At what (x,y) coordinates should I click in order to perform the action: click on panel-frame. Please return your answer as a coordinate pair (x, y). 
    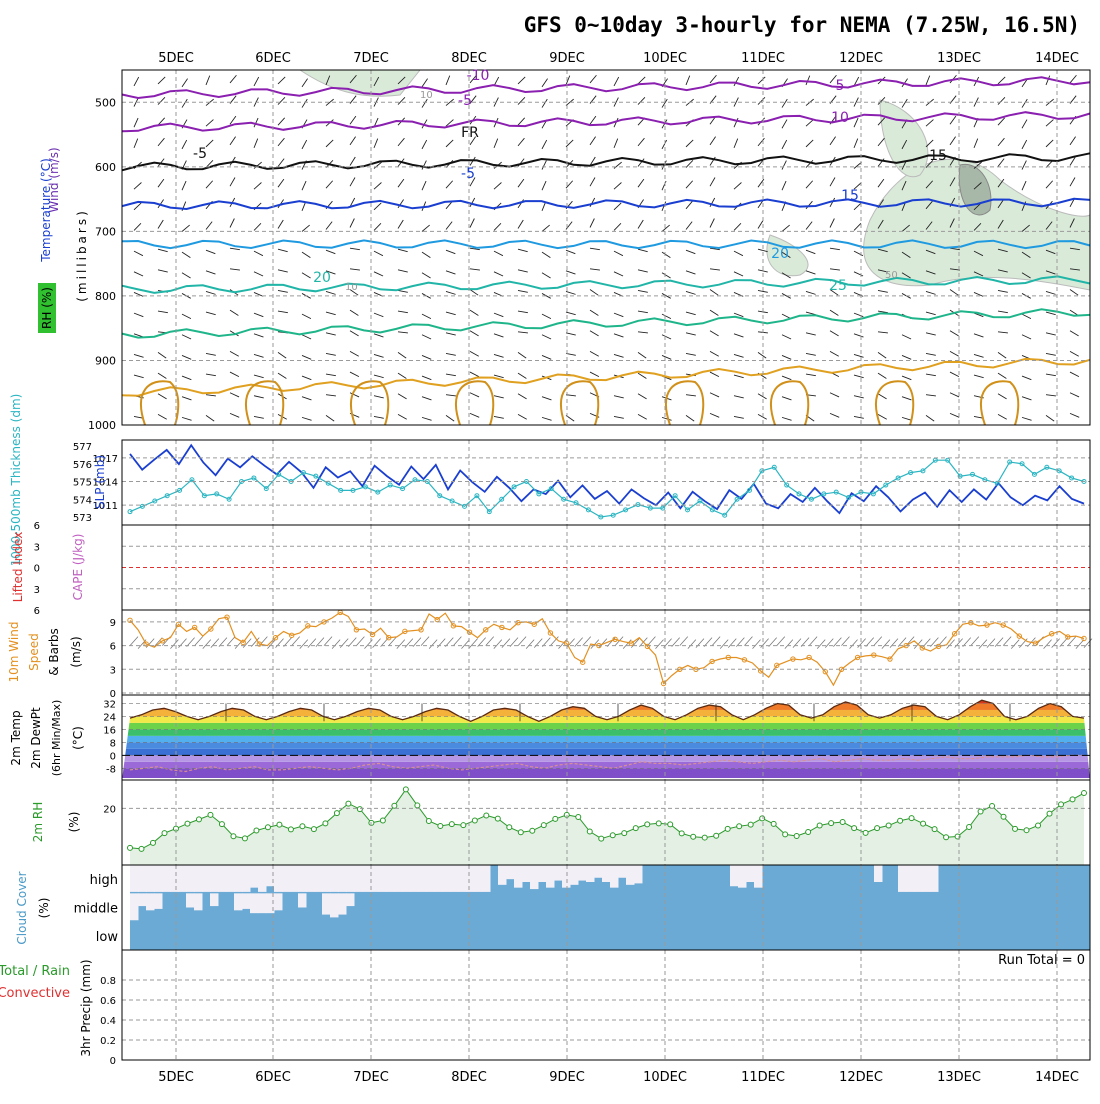
    Looking at the image, I should click on (606, 652).